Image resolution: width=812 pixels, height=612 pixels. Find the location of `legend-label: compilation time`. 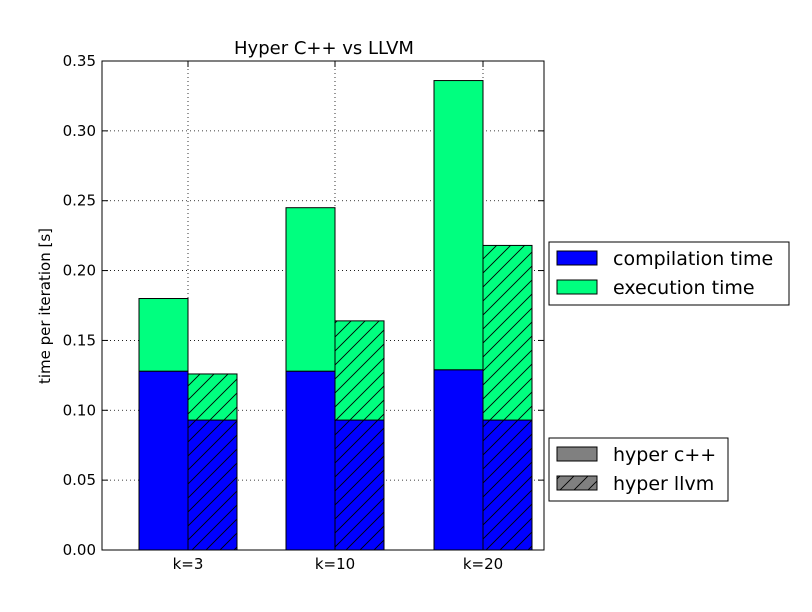

legend-label: compilation time is located at coordinates (693, 259).